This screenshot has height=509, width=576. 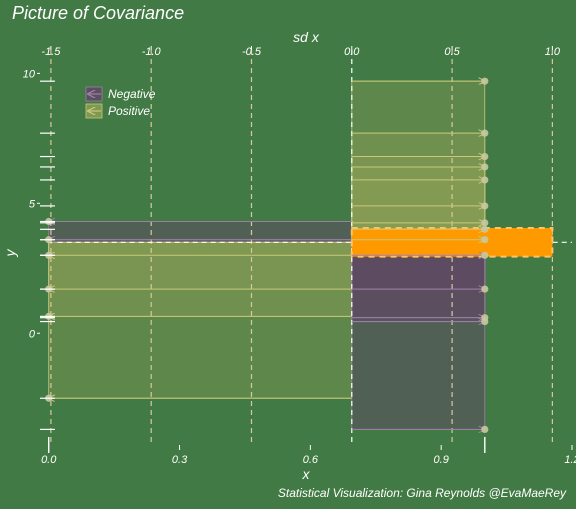 I want to click on top-tick-label-0: -1.5, so click(x=51, y=52).